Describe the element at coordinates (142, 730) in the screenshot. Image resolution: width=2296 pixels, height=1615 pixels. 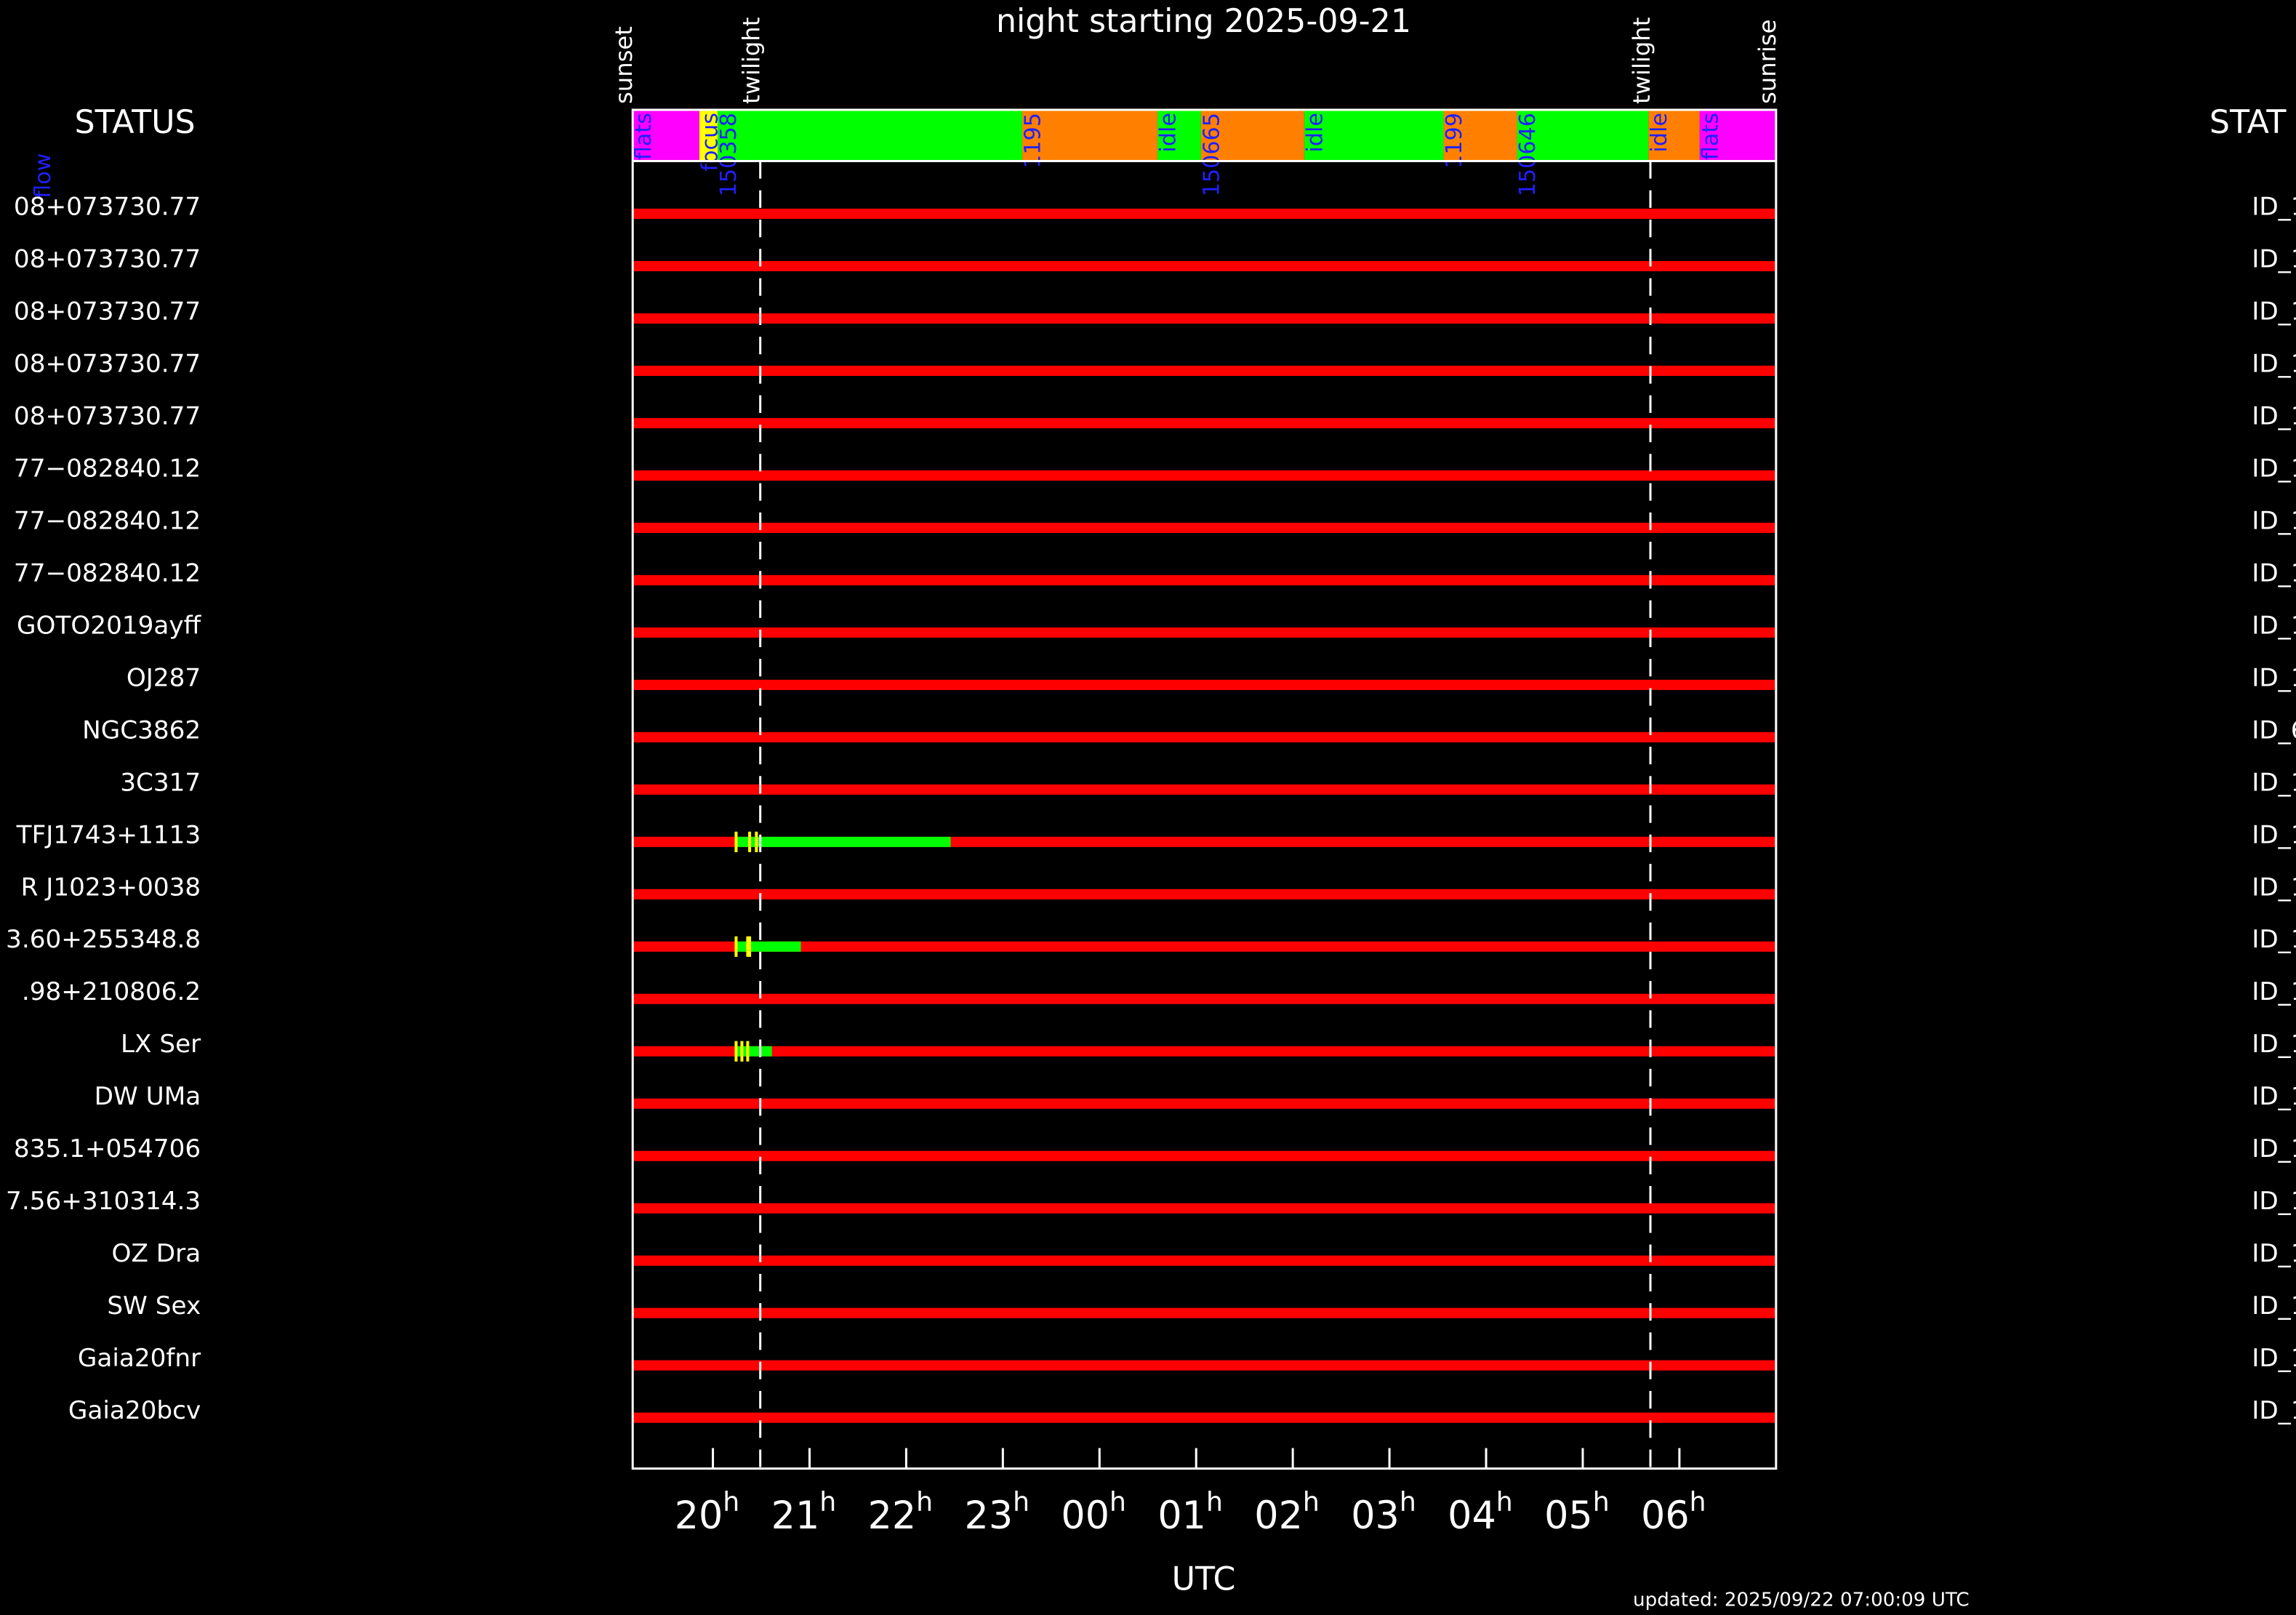
I see `target-name: NGC3862` at that location.